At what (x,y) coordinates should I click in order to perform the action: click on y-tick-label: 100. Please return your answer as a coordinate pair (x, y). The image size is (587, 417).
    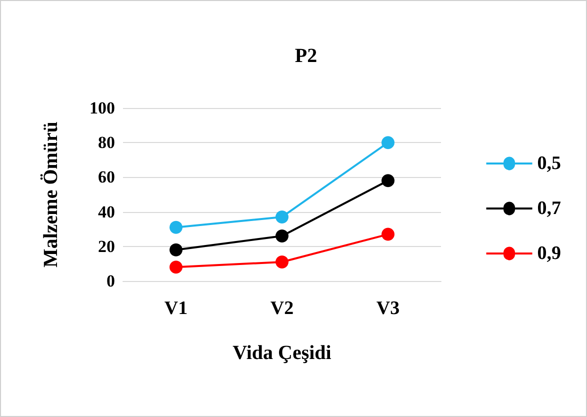
    Looking at the image, I should click on (102, 108).